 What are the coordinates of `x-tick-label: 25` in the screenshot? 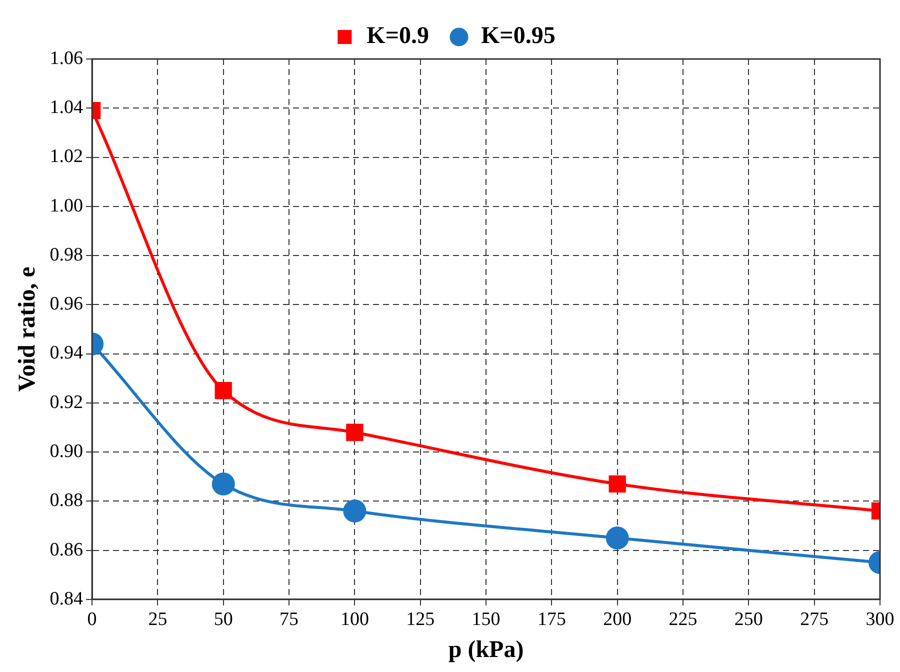 It's located at (158, 619).